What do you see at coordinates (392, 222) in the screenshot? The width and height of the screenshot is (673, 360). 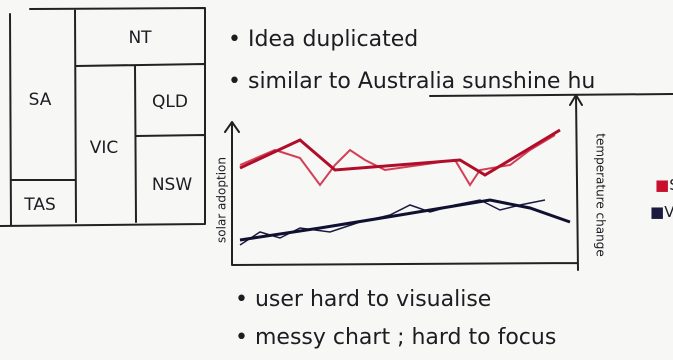 I see `sketch-line-detail` at bounding box center [392, 222].